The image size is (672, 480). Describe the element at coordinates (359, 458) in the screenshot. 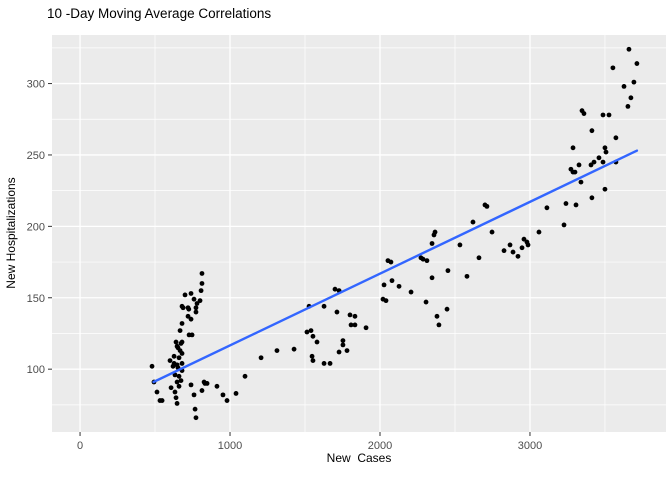

I see `x-axis-title: New Cases` at that location.